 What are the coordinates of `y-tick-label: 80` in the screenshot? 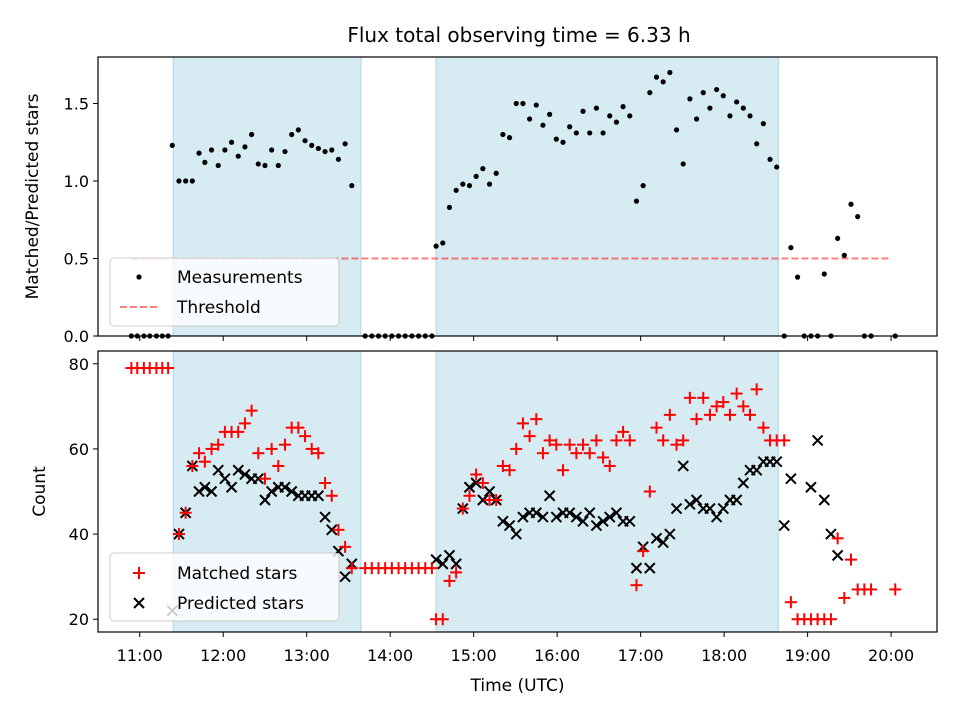 It's located at (79, 364).